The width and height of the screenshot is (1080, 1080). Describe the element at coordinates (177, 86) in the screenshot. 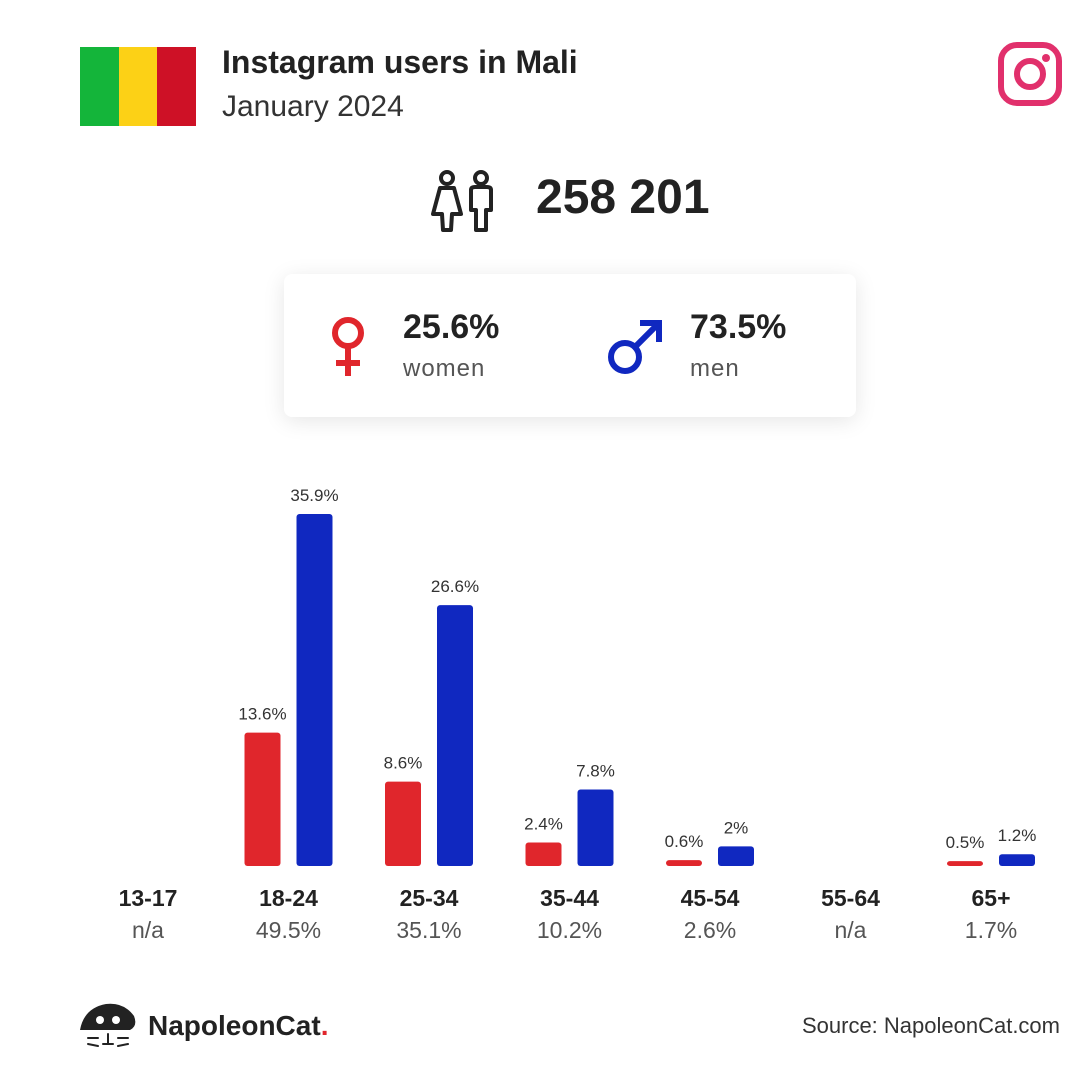

I see `flag-stripe-red` at that location.